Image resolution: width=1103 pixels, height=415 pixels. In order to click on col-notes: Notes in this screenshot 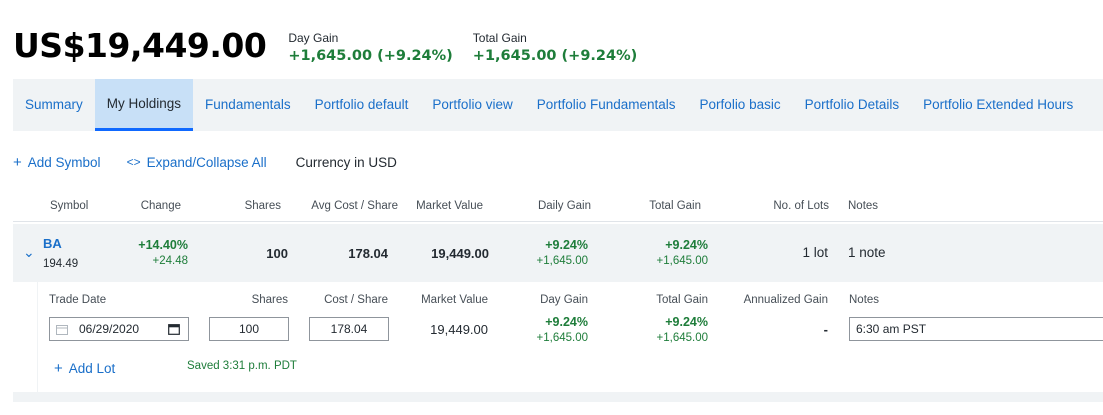, I will do `click(863, 206)`.